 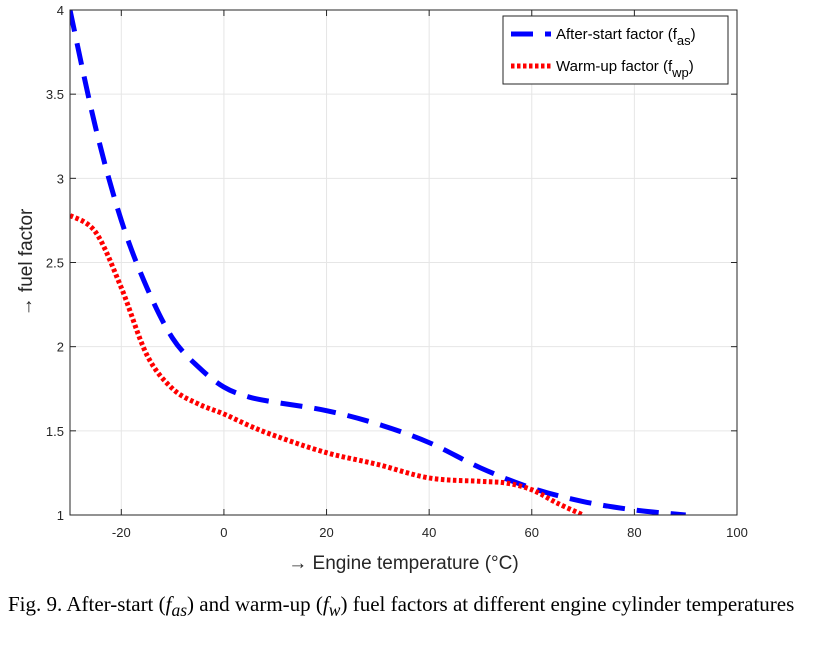 I want to click on legend-label-warm-up: Warm-up factor (fwp), so click(x=625, y=69).